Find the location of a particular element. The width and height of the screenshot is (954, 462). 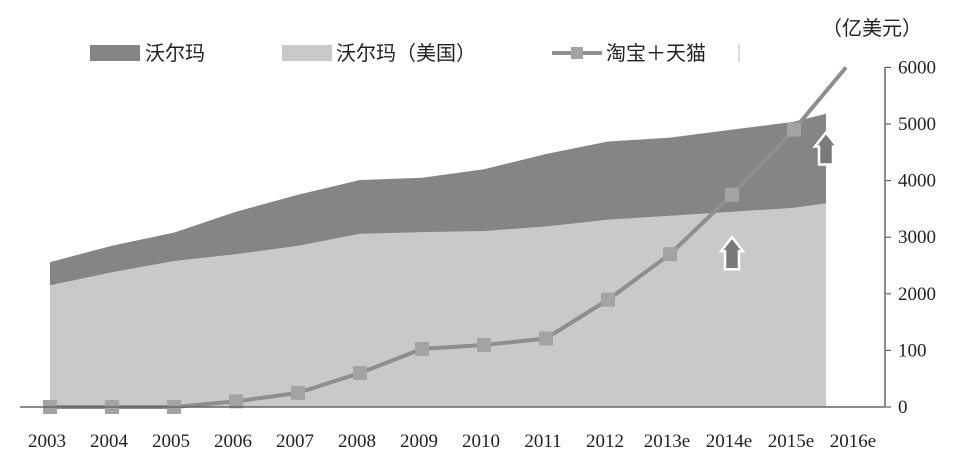

y-tick-label: 4000 is located at coordinates (917, 181).